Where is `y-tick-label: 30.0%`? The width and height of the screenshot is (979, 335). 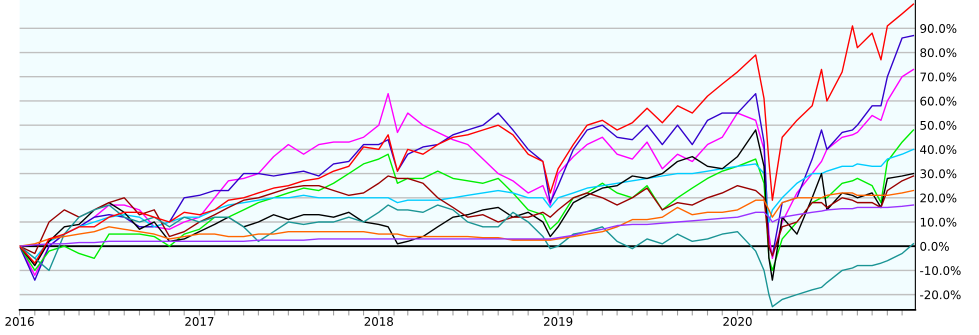
y-tick-label: 30.0% is located at coordinates (938, 173).